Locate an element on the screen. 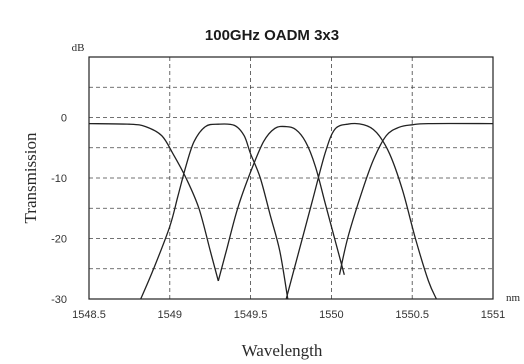 This screenshot has width=524, height=364. x-tick-label: 1550 is located at coordinates (331, 315).